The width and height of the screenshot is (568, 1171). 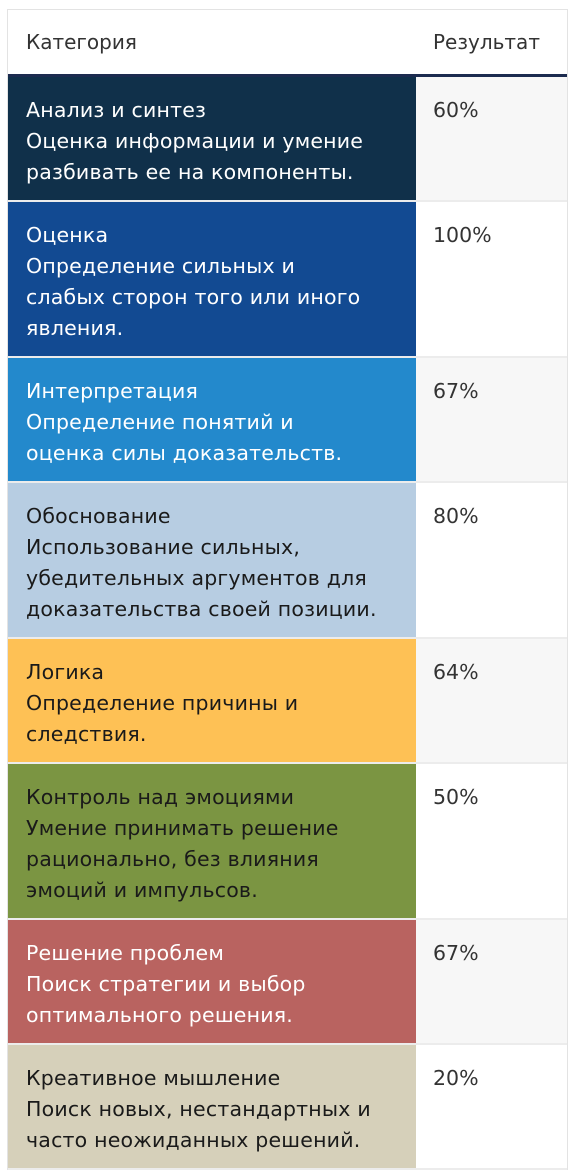 What do you see at coordinates (163, 547) in the screenshot?
I see `category-description-line: Использование сильных,` at bounding box center [163, 547].